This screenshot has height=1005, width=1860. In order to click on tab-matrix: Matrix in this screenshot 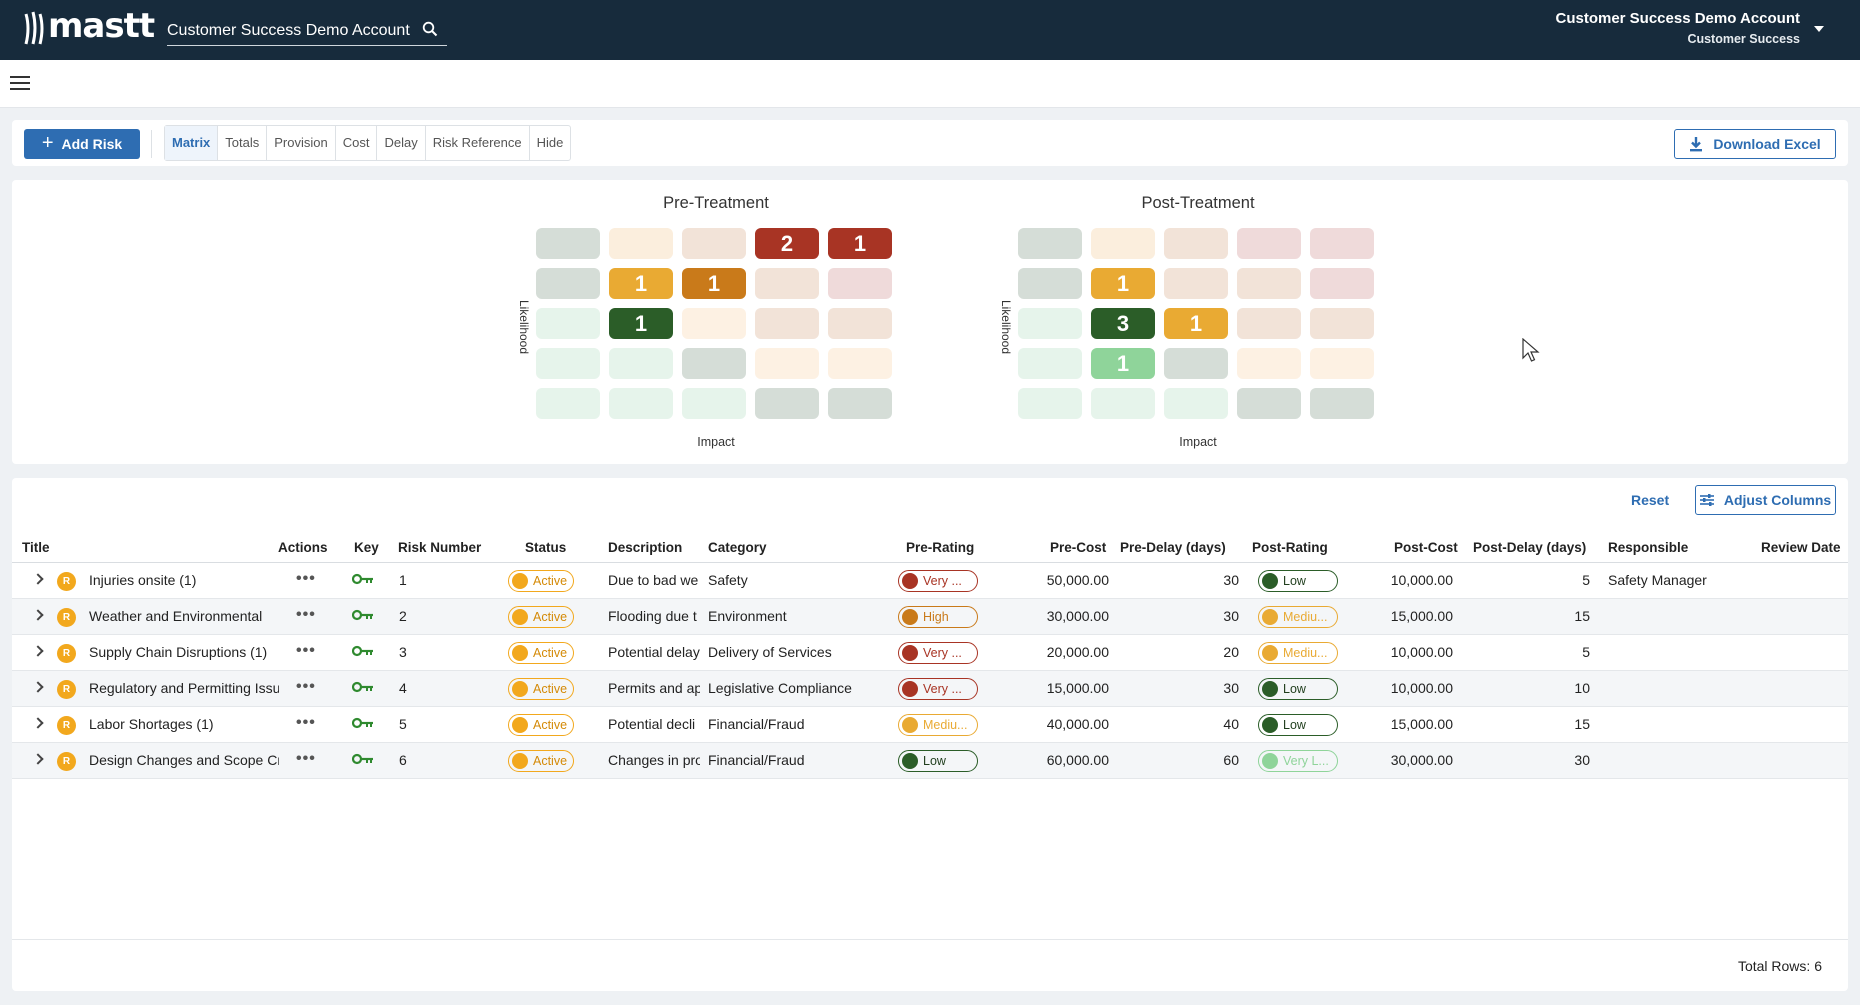, I will do `click(192, 143)`.